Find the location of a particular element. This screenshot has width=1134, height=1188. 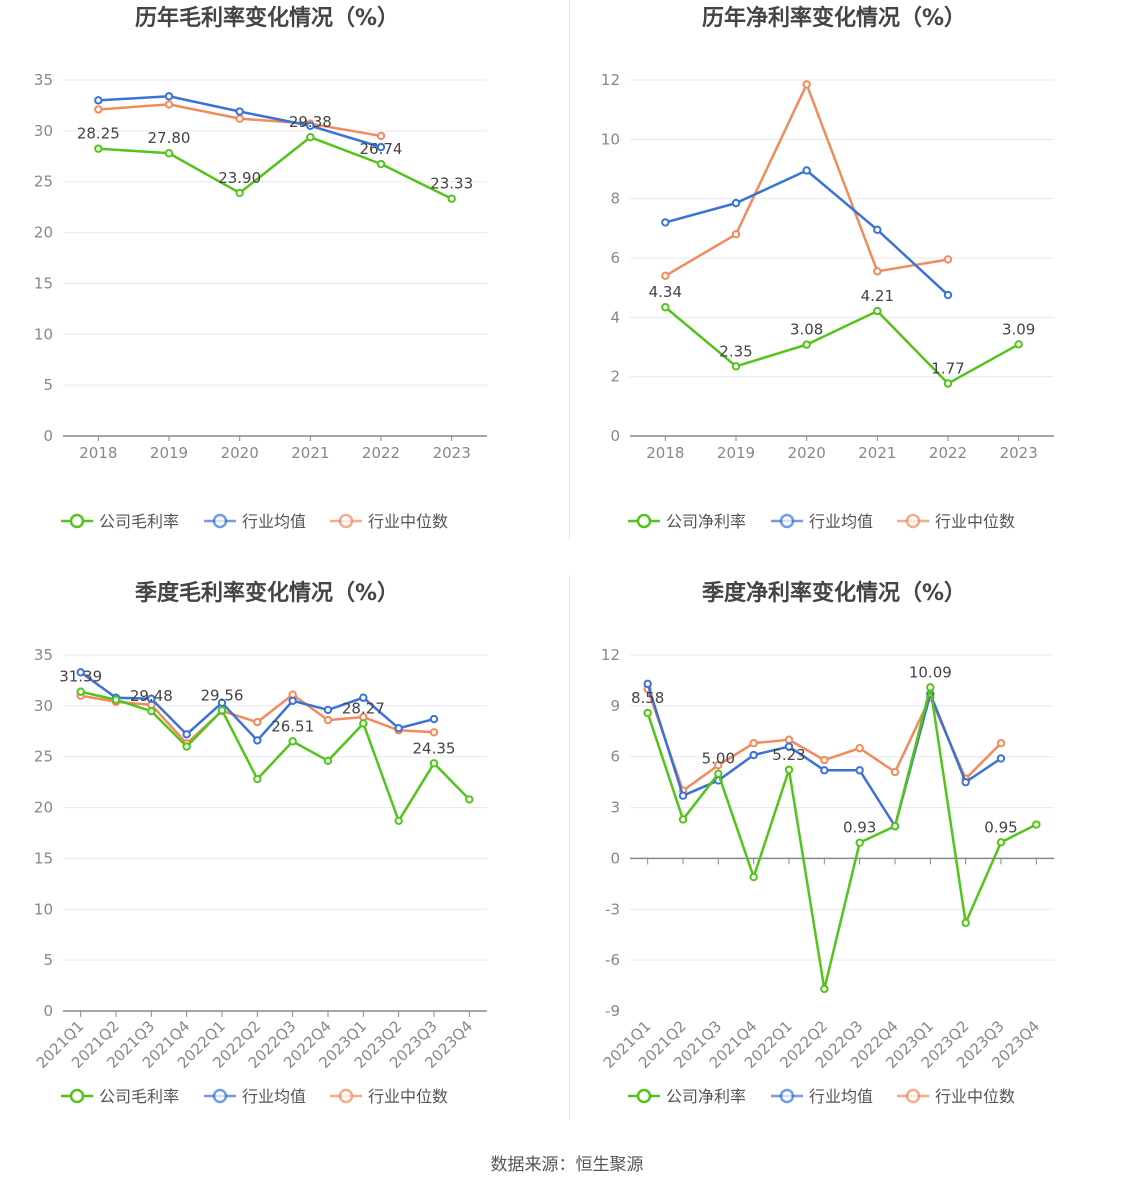

series-line-median is located at coordinates (806, 180).